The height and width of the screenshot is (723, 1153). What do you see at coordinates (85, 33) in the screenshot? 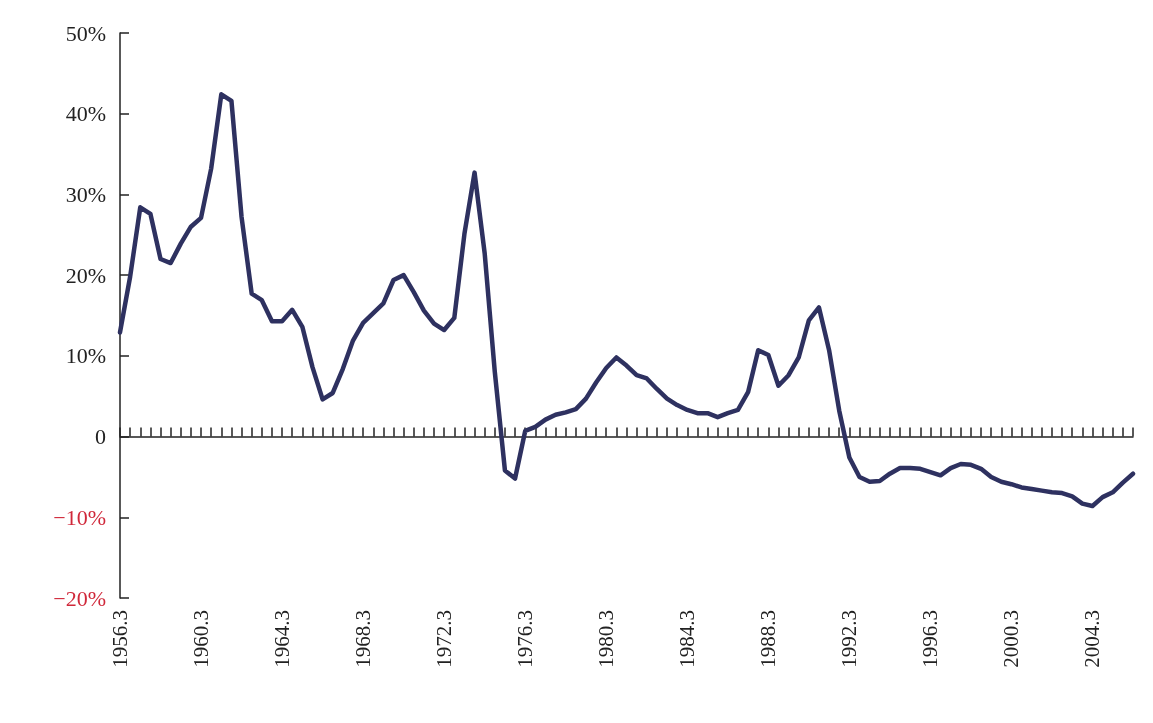
I see `y-tick-label: 50%` at bounding box center [85, 33].